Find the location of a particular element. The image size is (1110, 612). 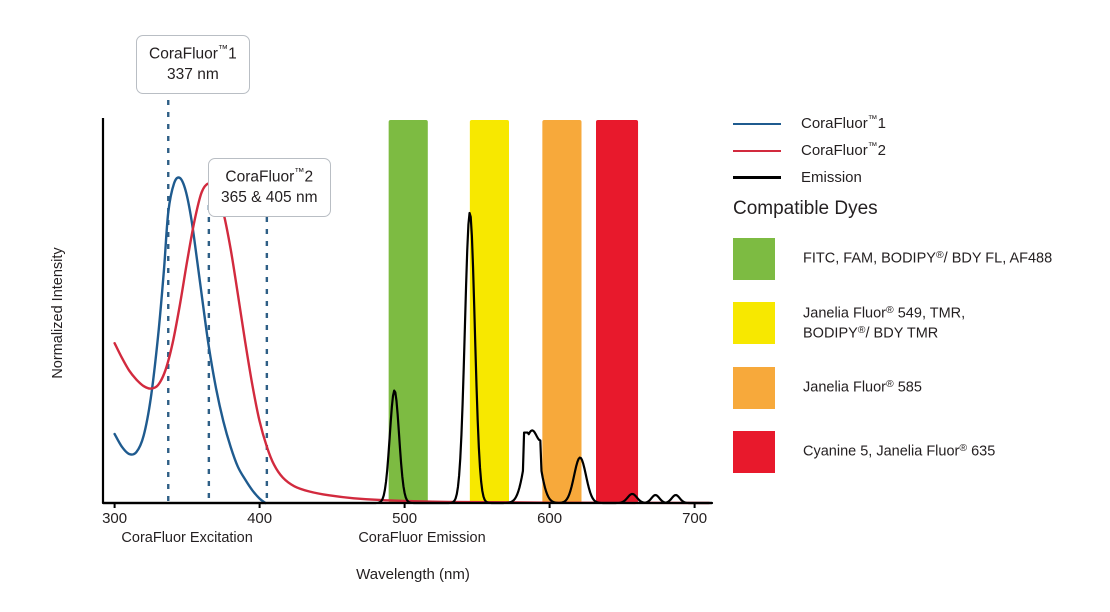

red-band is located at coordinates (617, 311).